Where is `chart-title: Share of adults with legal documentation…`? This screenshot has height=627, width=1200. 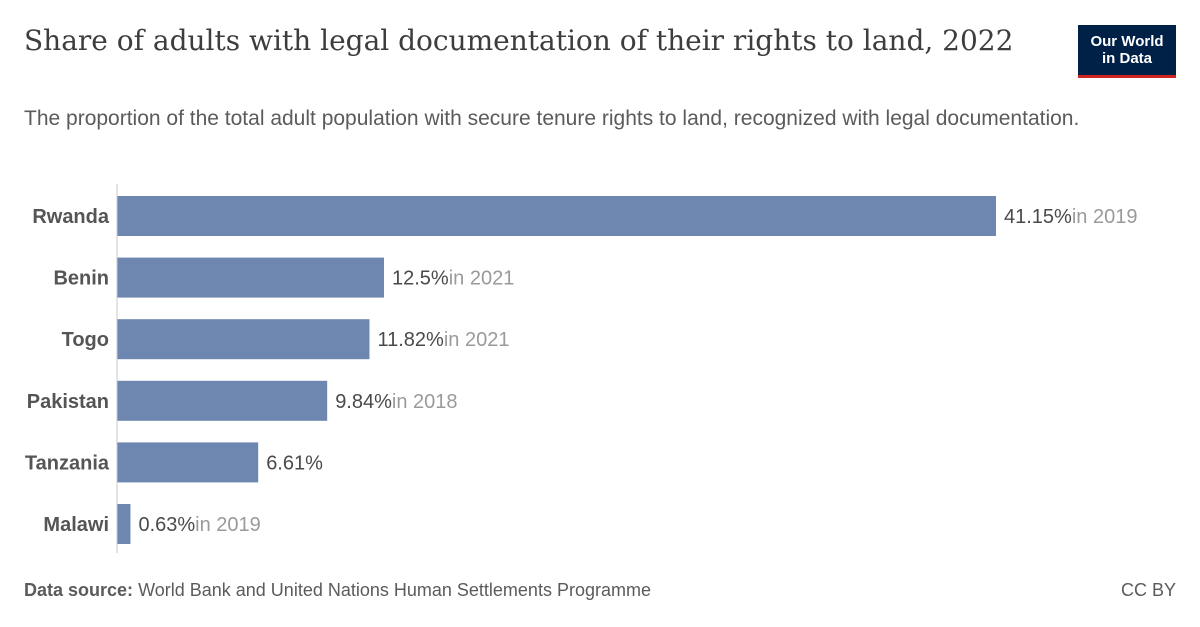 chart-title: Share of adults with legal documentation… is located at coordinates (519, 40).